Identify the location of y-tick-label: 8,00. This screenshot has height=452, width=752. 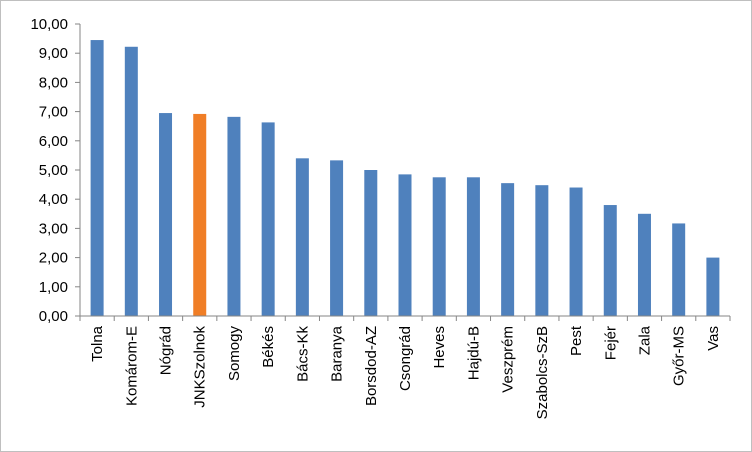
(53, 82).